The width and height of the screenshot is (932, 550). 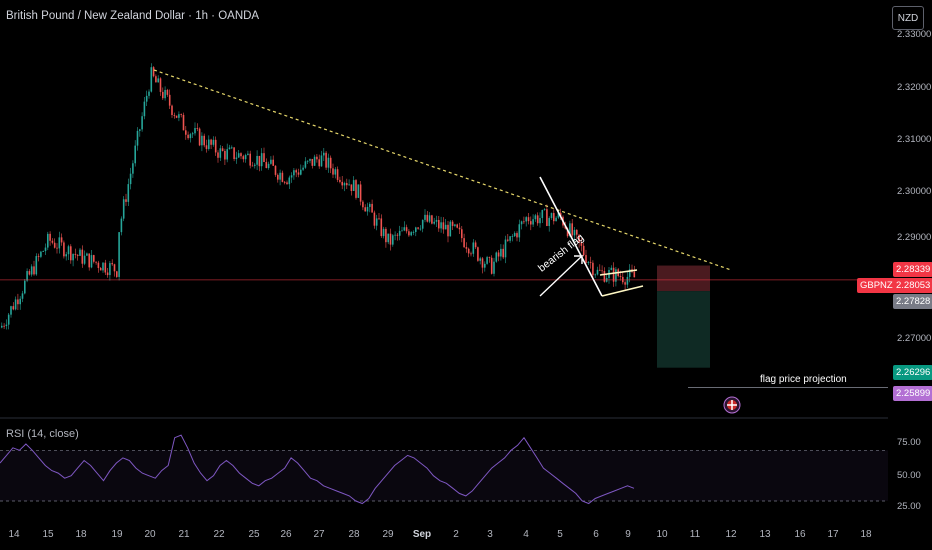 What do you see at coordinates (908, 18) in the screenshot?
I see `currency-button: NZD` at bounding box center [908, 18].